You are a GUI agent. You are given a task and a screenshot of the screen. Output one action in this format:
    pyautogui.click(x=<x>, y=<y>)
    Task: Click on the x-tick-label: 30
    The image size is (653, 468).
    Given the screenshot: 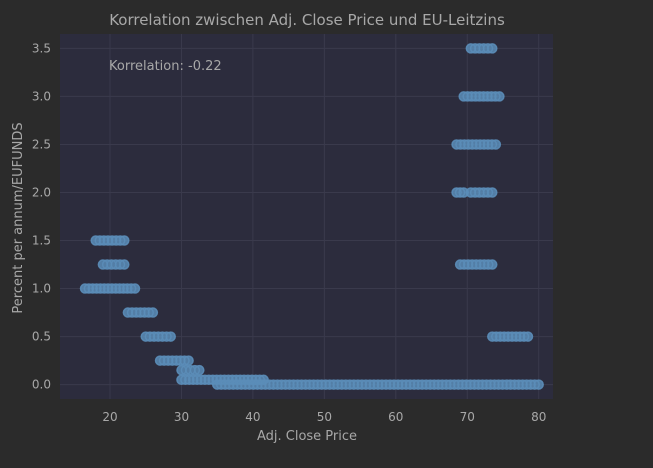 What is the action you would take?
    pyautogui.click(x=181, y=417)
    